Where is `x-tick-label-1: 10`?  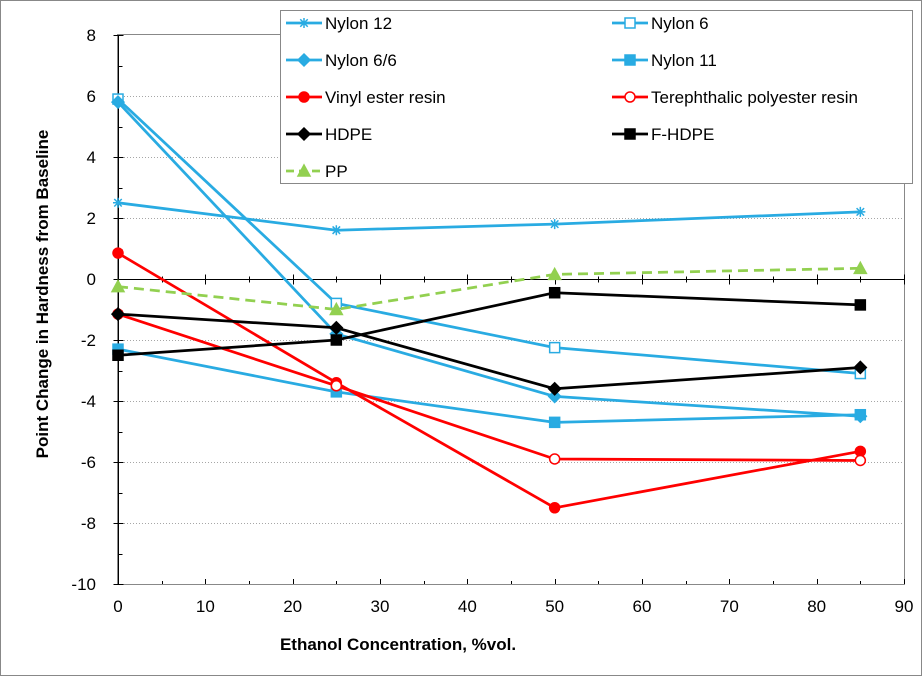 x-tick-label-1: 10 is located at coordinates (205, 606).